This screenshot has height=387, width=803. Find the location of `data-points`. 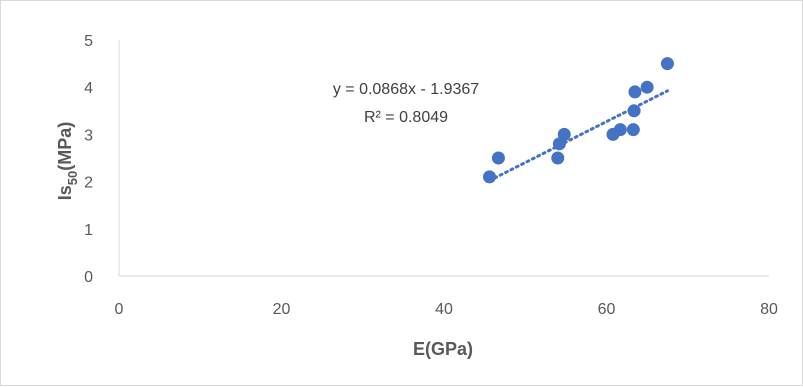

data-points is located at coordinates (578, 120).